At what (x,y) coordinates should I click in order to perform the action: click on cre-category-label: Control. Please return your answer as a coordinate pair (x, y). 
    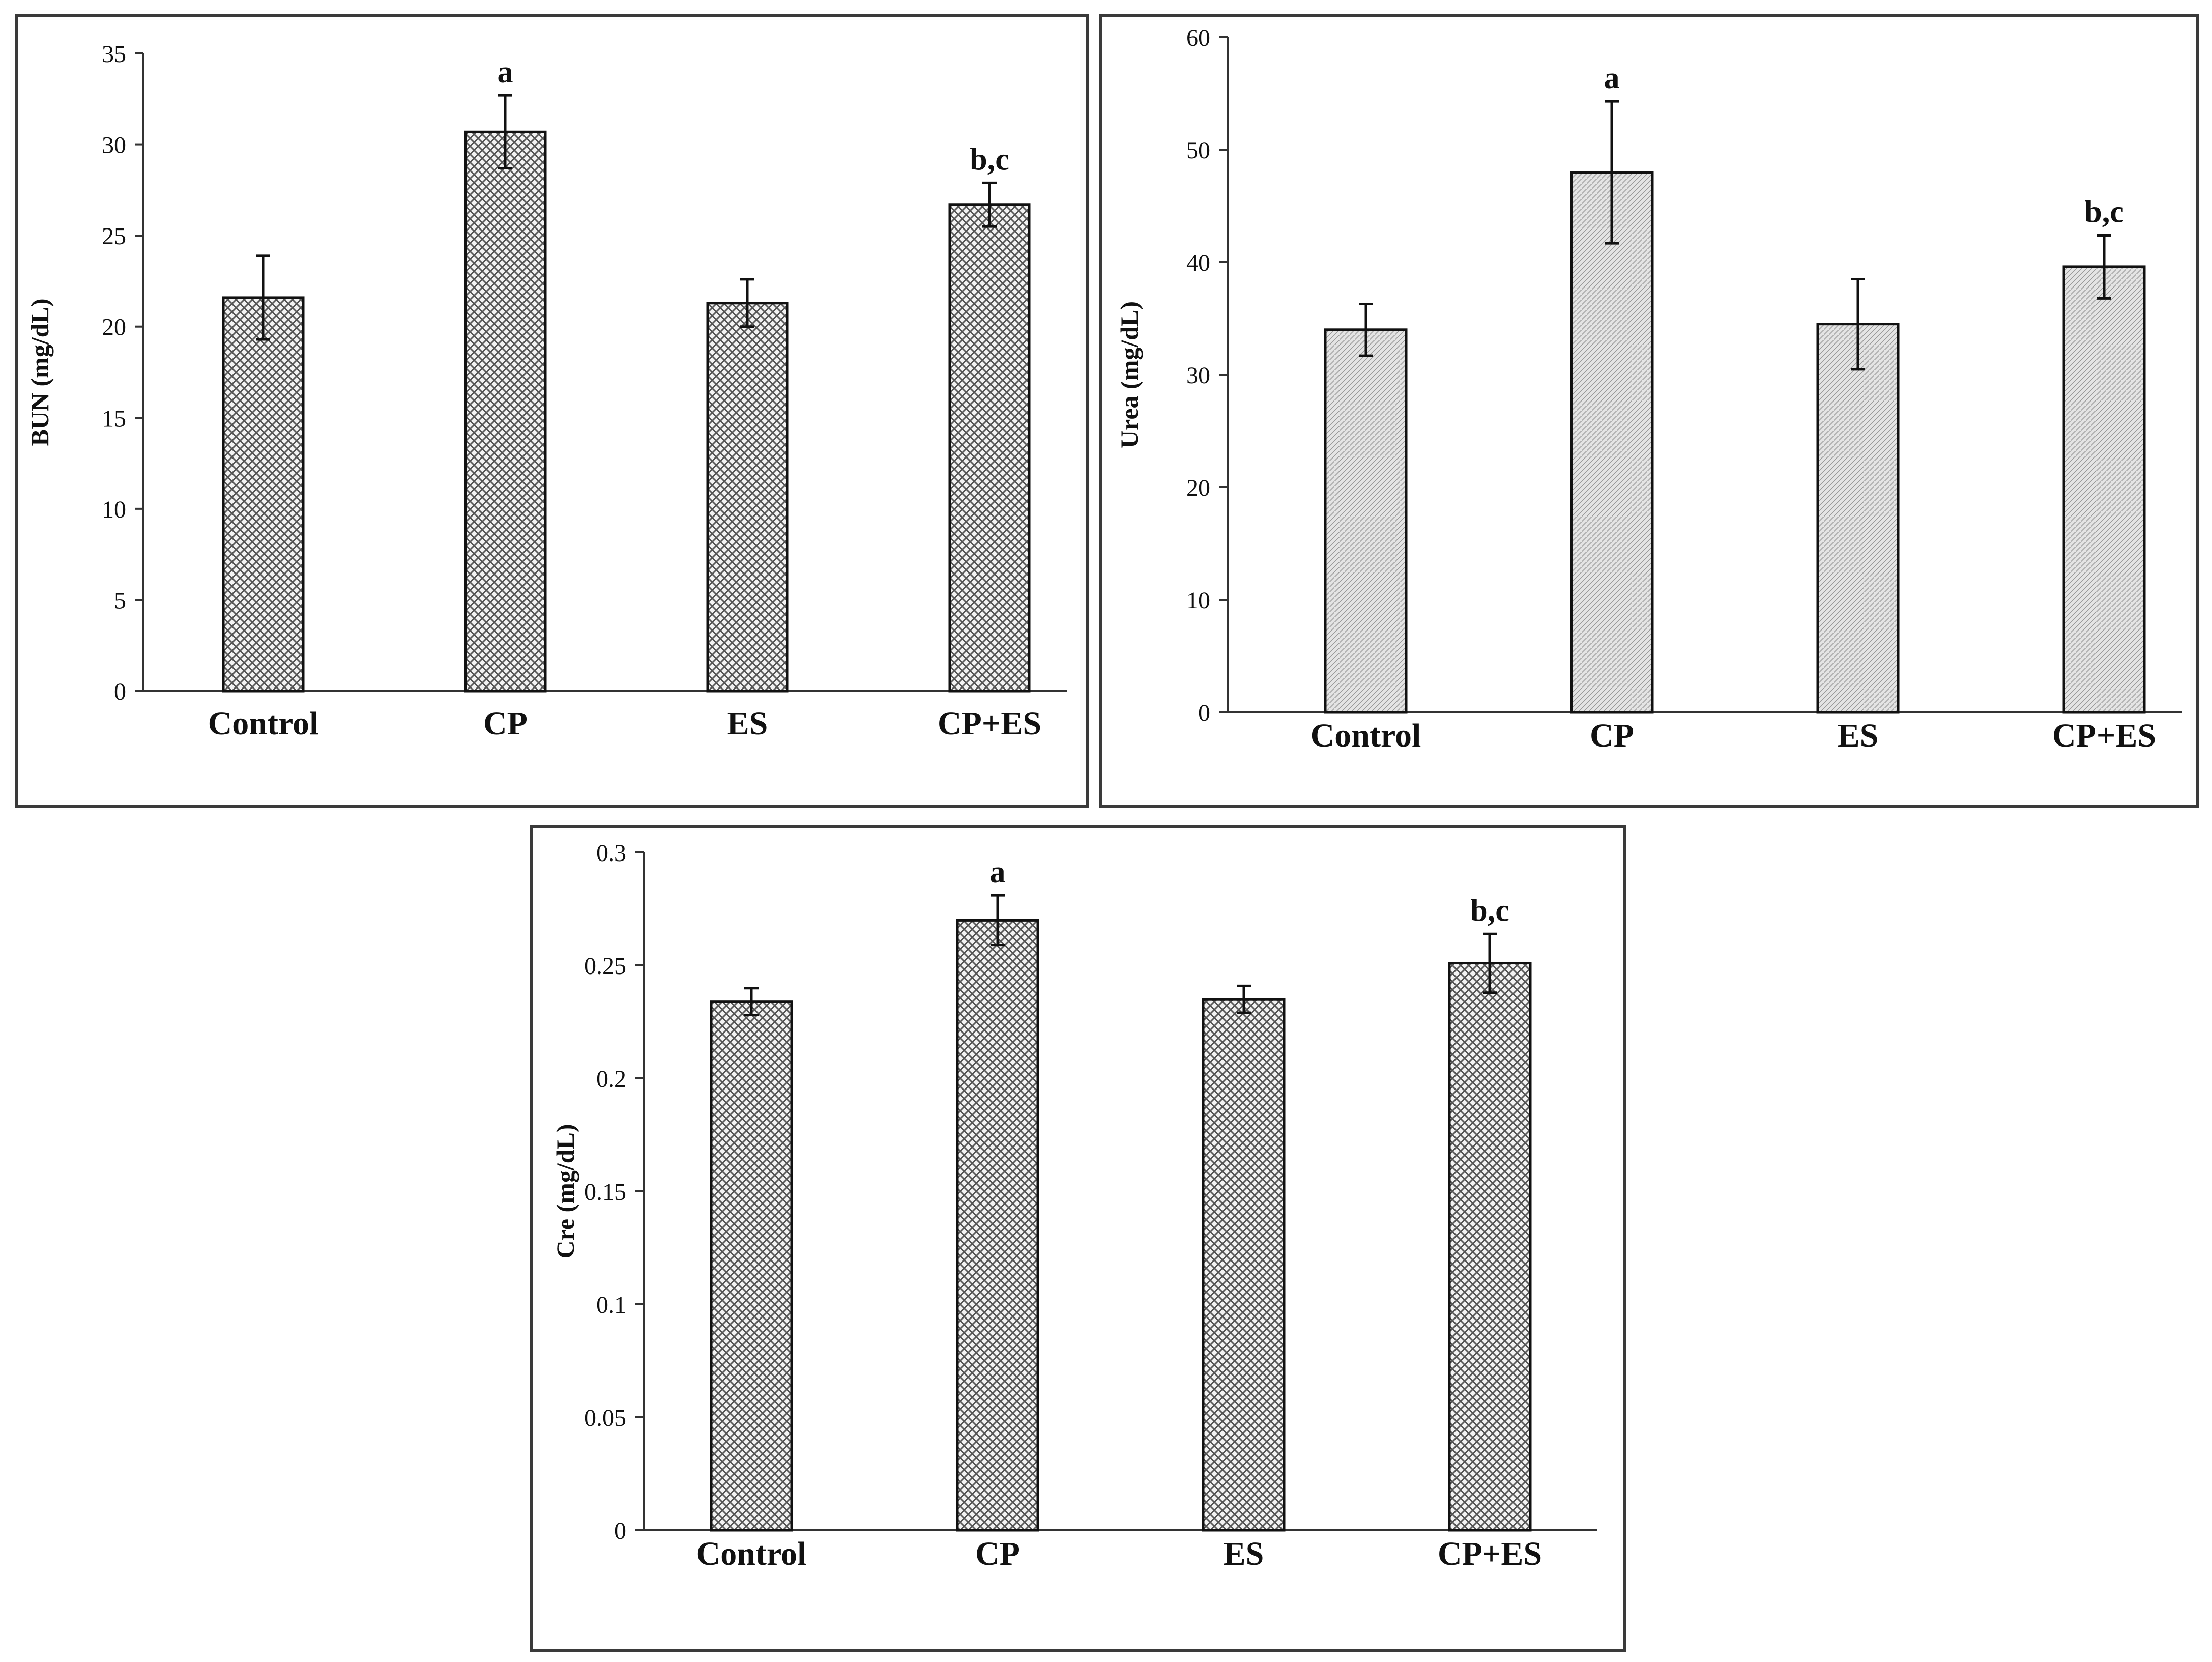
    Looking at the image, I should click on (752, 1553).